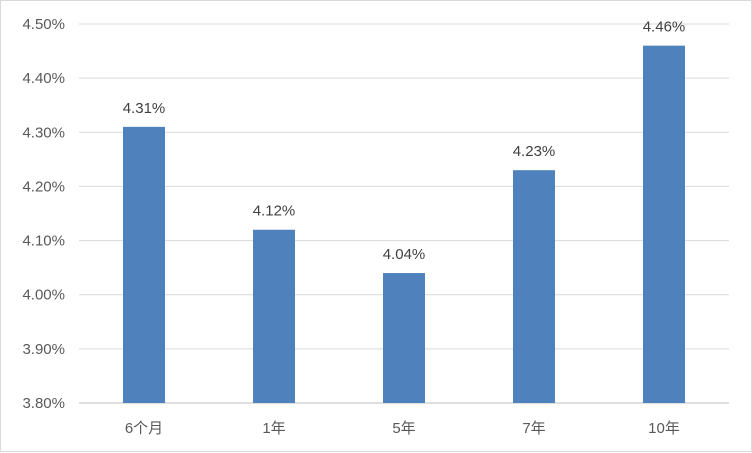 The height and width of the screenshot is (453, 752). Describe the element at coordinates (43, 186) in the screenshot. I see `y-tick-label: 4.20%` at that location.